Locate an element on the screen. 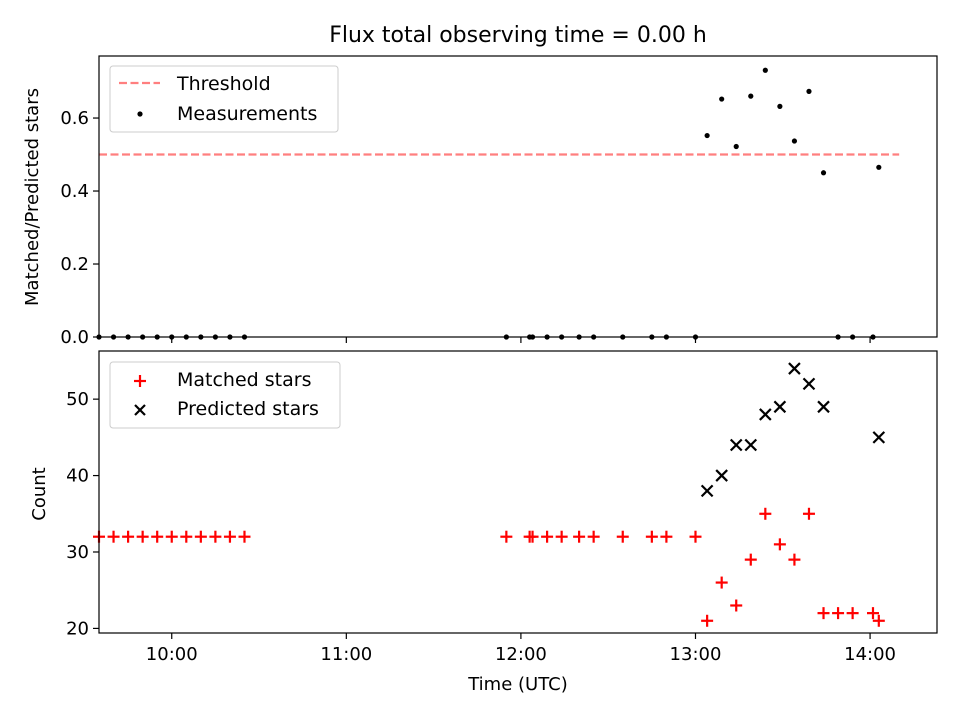  bottom-ytick-label: 20 is located at coordinates (77, 628).